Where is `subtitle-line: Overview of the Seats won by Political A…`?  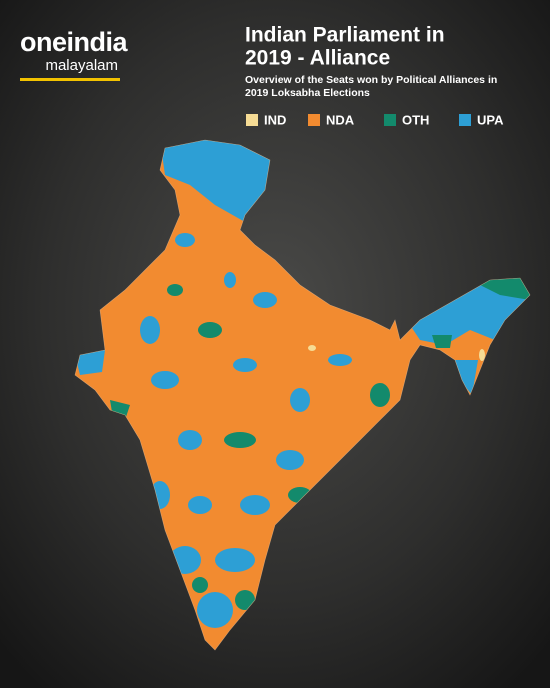
subtitle-line: Overview of the Seats won by Political A… is located at coordinates (371, 80).